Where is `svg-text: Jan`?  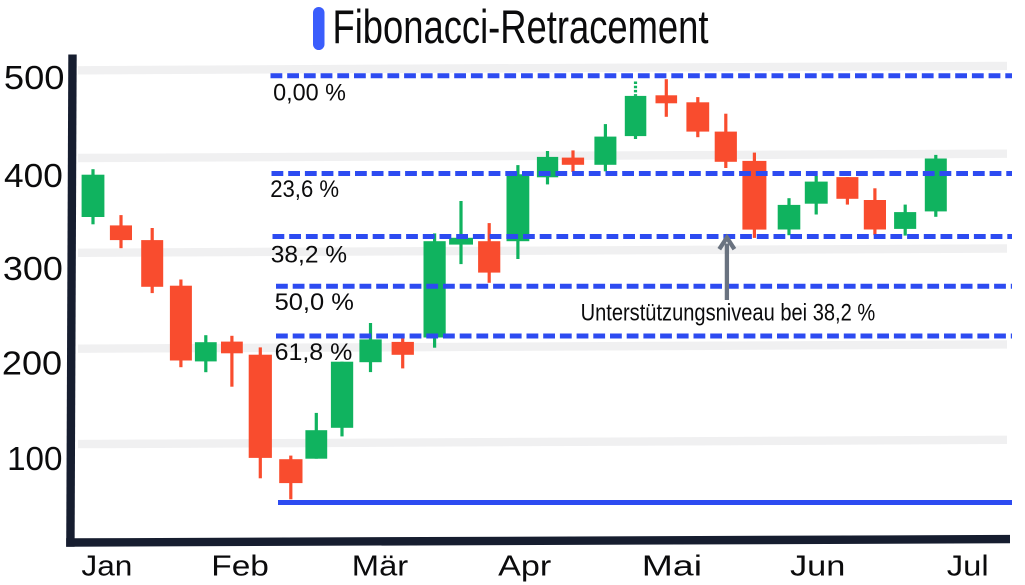 svg-text: Jan is located at coordinates (106, 567).